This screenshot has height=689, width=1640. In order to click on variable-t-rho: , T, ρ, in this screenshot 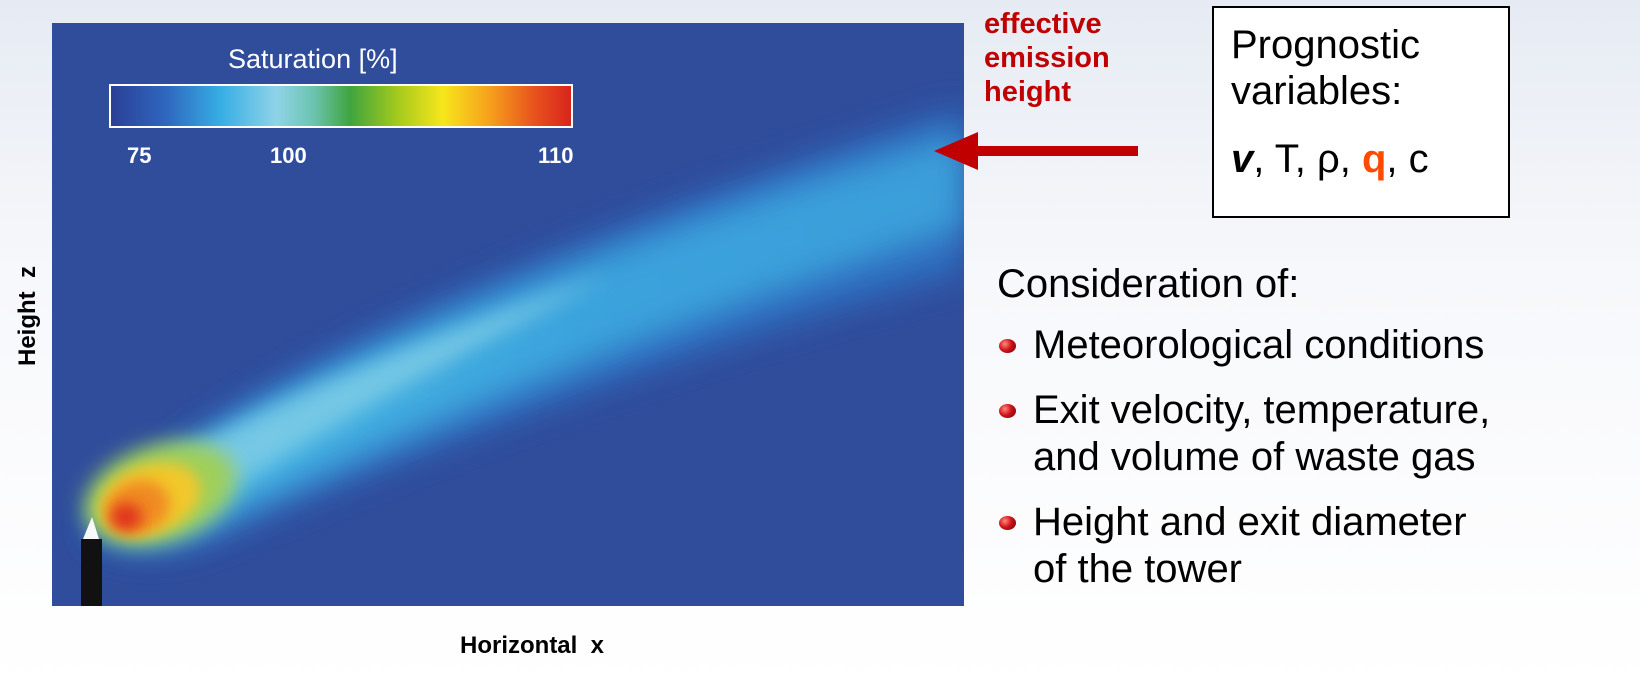, I will do `click(1307, 159)`.